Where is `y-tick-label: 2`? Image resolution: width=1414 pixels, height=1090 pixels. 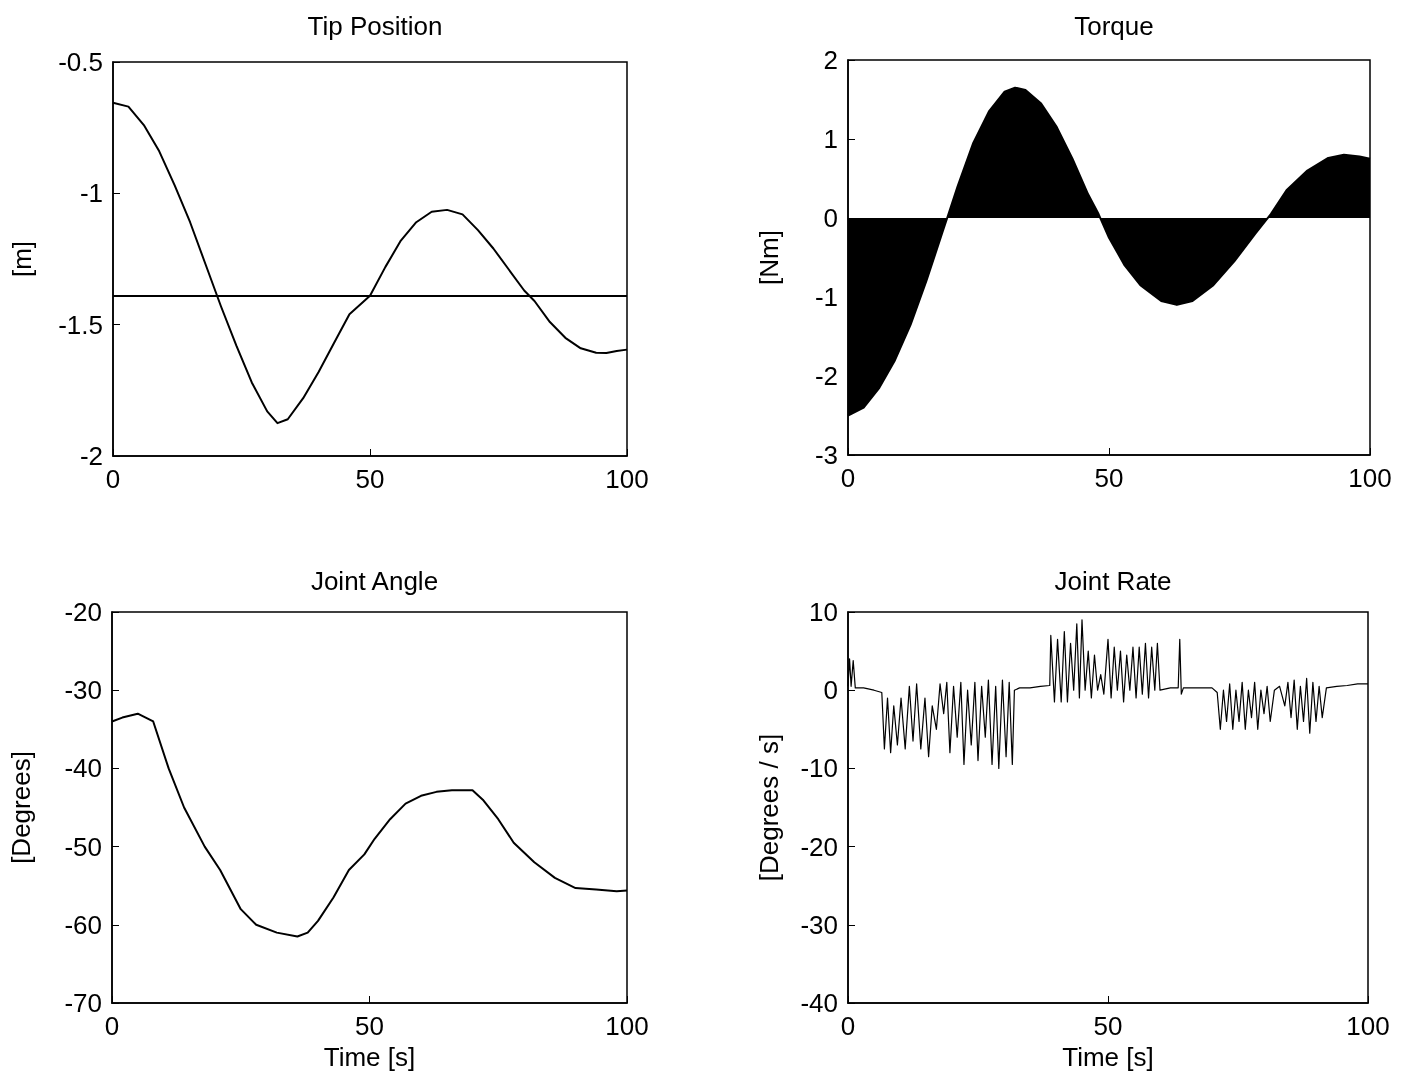
y-tick-label: 2 is located at coordinates (830, 60).